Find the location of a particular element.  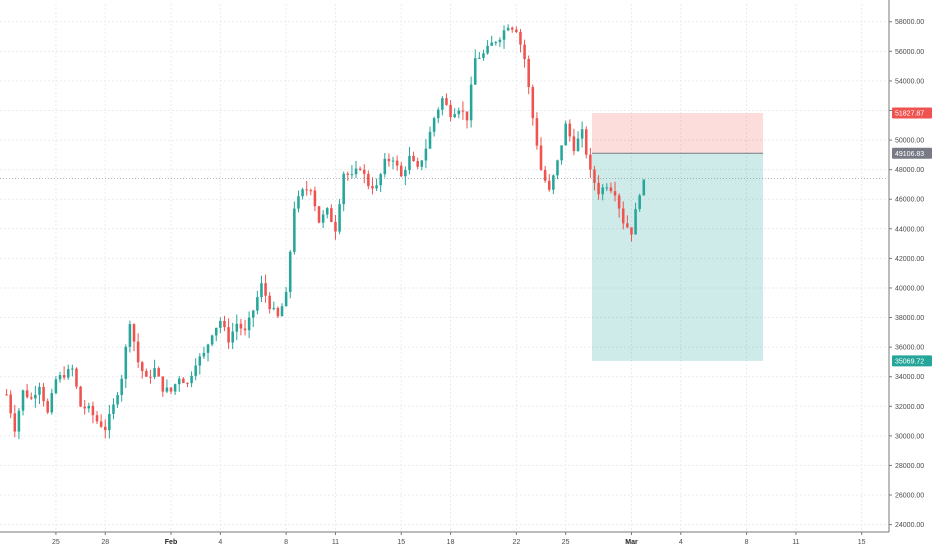

price-badge-label: 35069.72 is located at coordinates (909, 361).